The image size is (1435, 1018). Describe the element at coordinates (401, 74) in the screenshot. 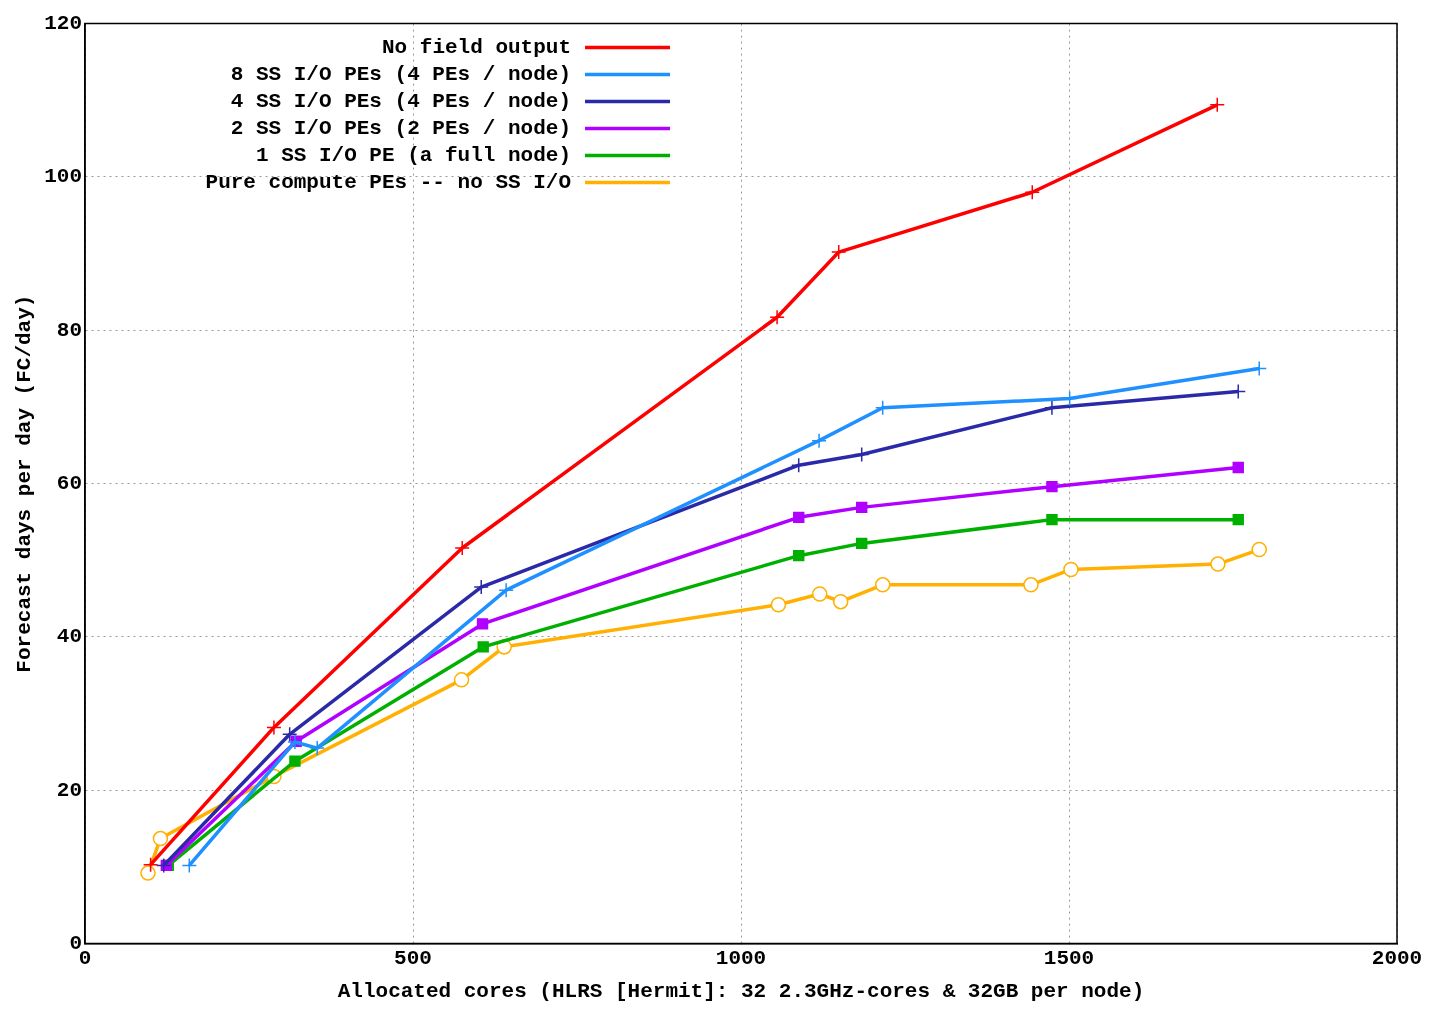

I see `legend-label: 8 SS I/O PEs (4 PEs / node)` at that location.